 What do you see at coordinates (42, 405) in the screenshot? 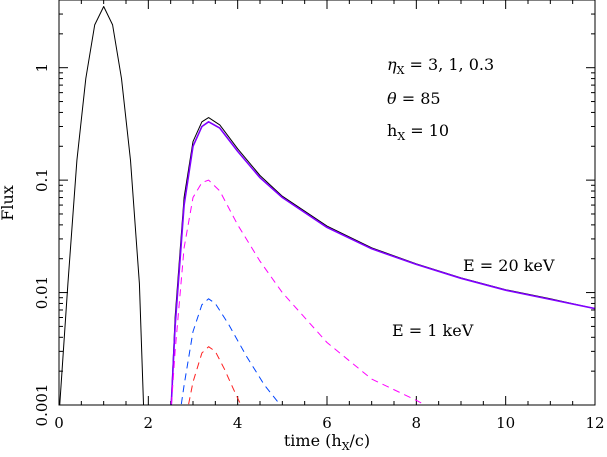
I see `y-tick-label: 0.001` at bounding box center [42, 405].